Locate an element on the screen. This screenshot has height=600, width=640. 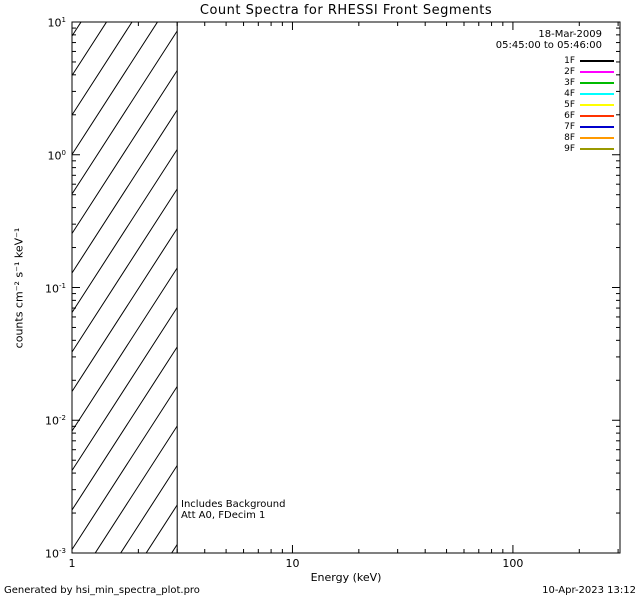
legend-label: 7F is located at coordinates (569, 126).